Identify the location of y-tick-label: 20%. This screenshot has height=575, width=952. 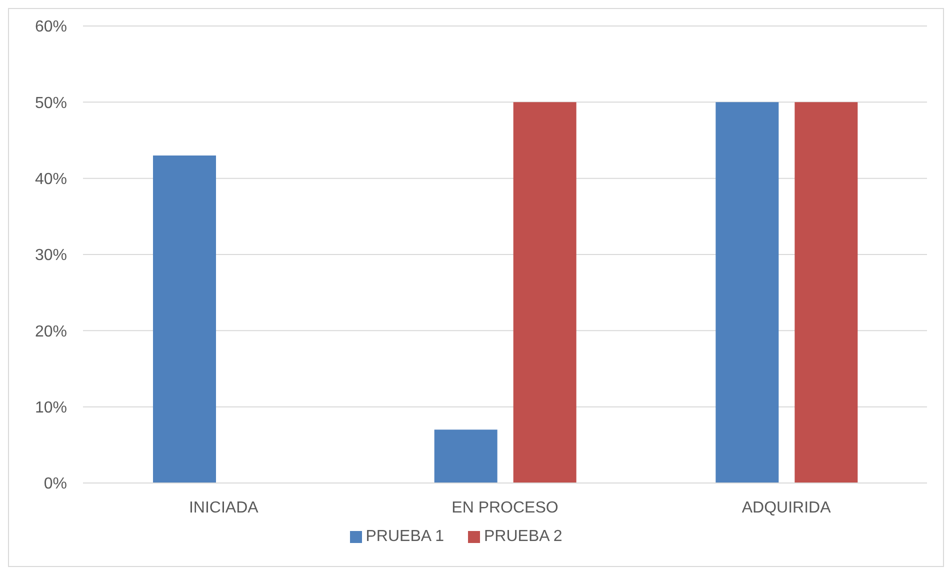
(50, 331).